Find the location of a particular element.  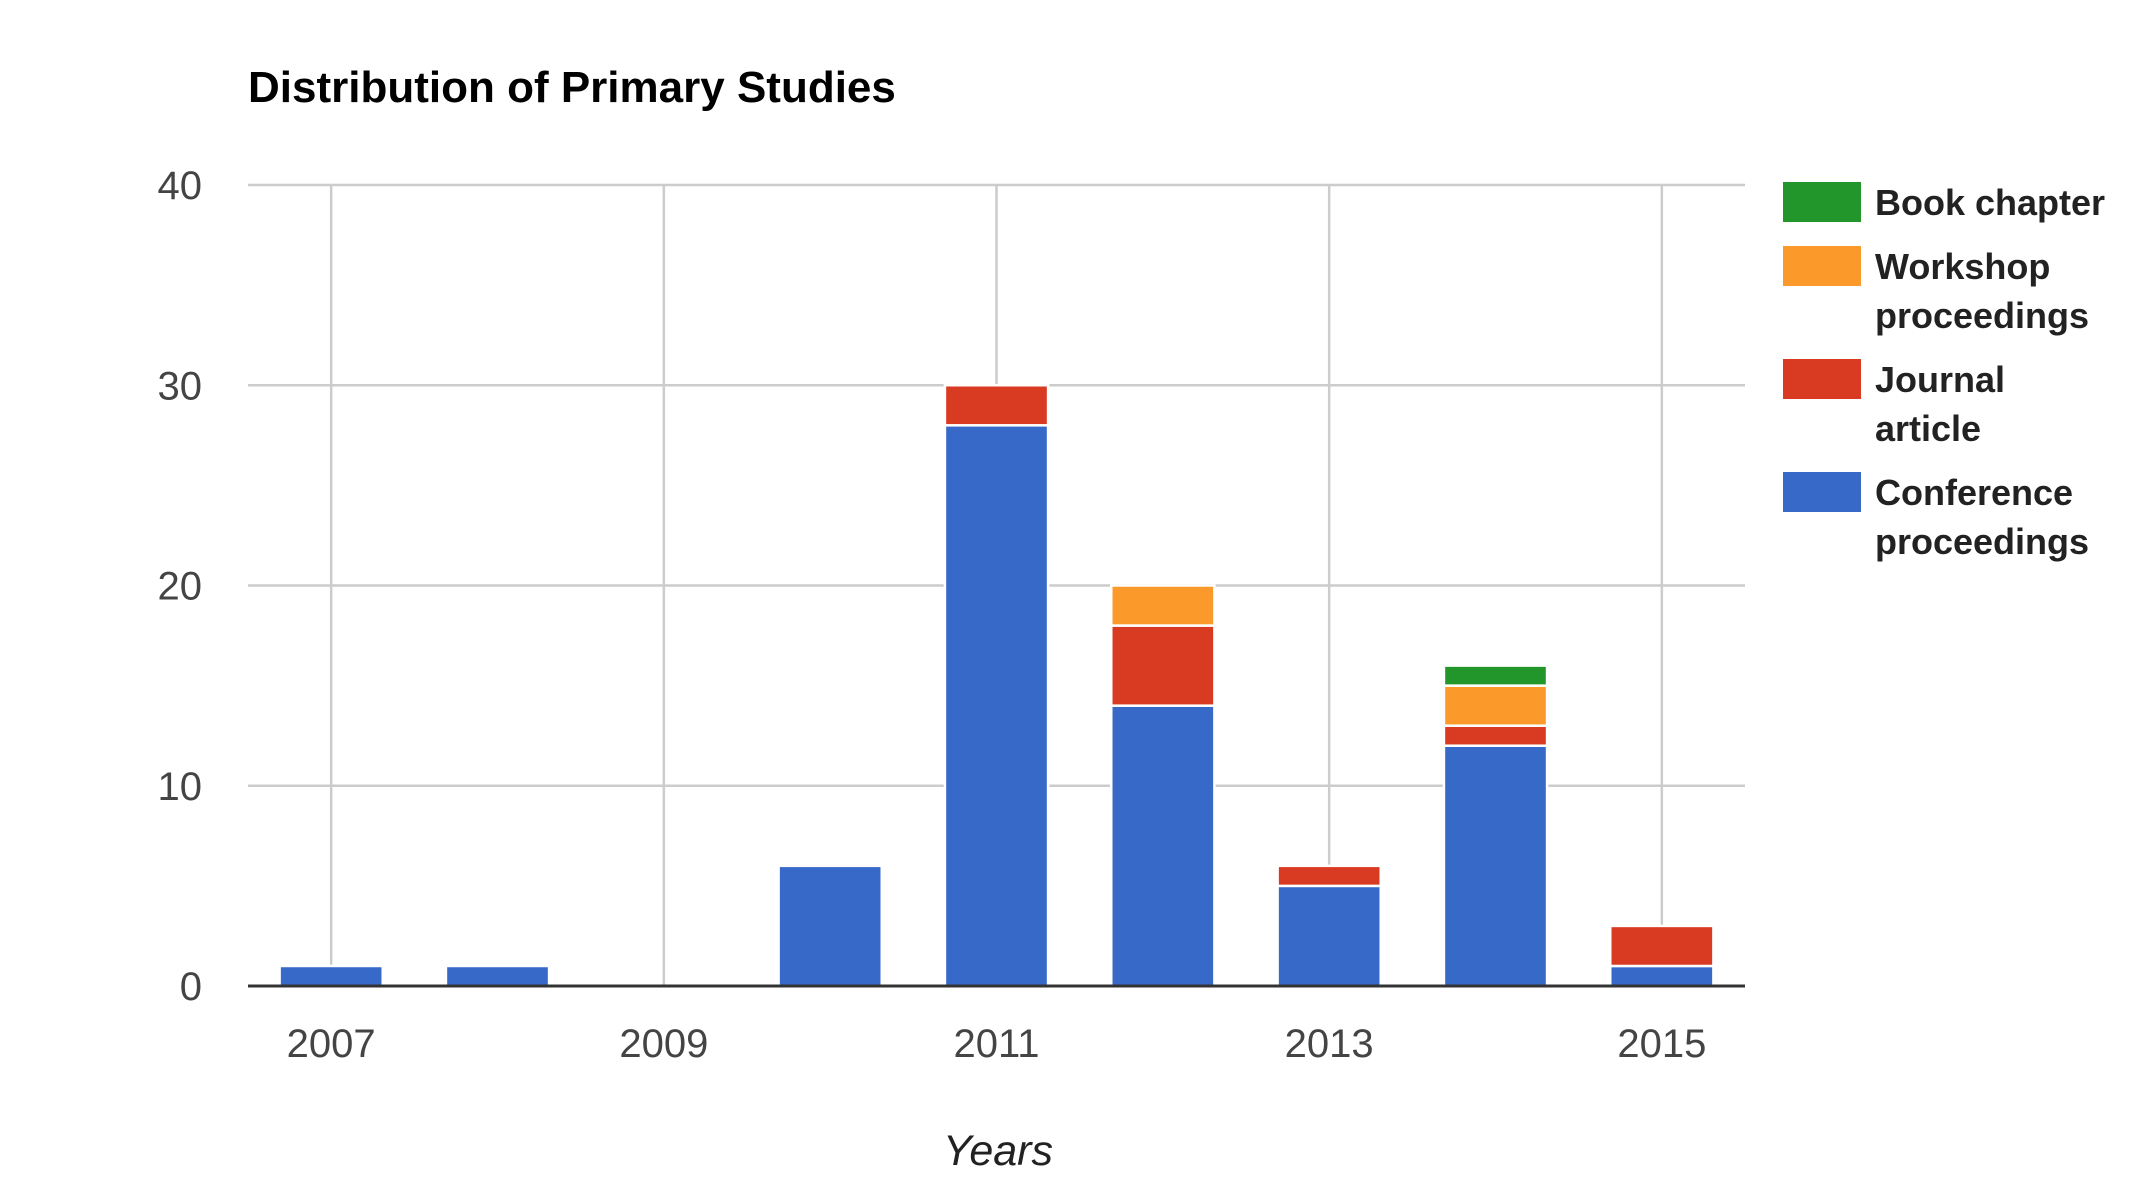

x-tick-label: 2009 is located at coordinates (663, 1044).